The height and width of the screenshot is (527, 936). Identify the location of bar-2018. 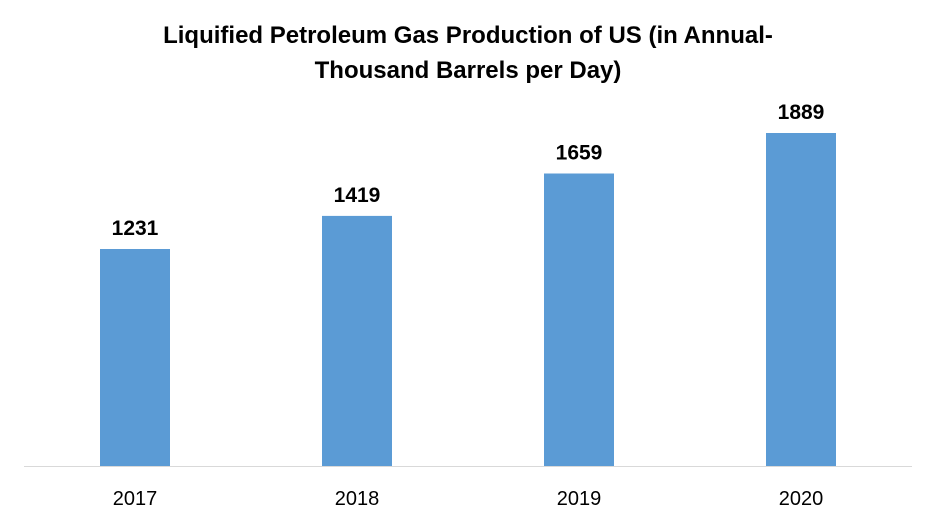
(357, 340).